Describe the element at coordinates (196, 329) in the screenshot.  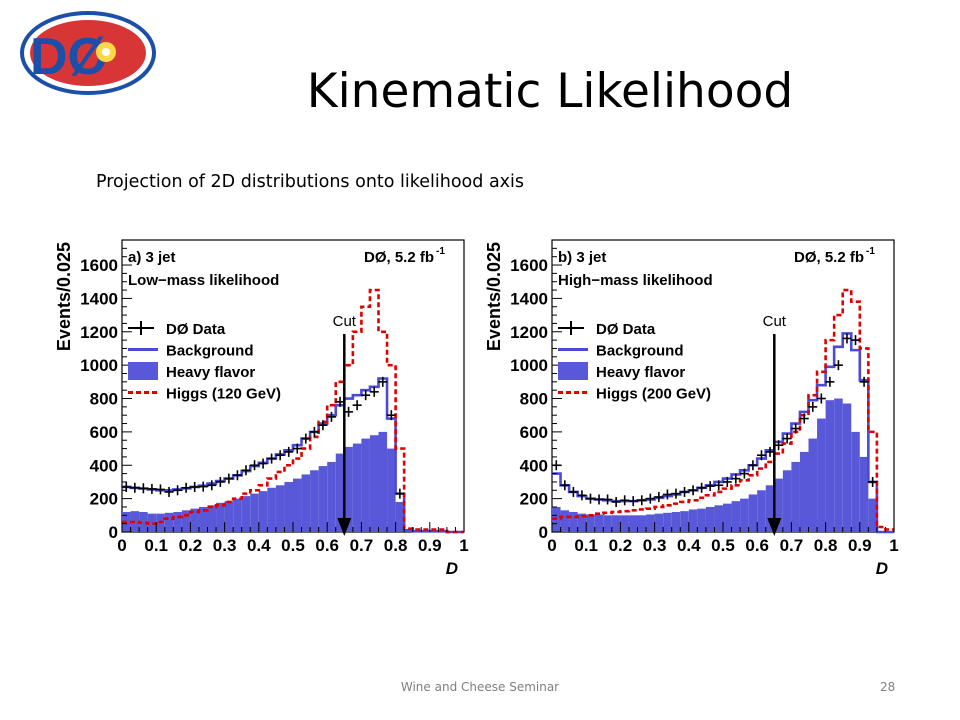
I see `legend-entry: DØ Data` at that location.